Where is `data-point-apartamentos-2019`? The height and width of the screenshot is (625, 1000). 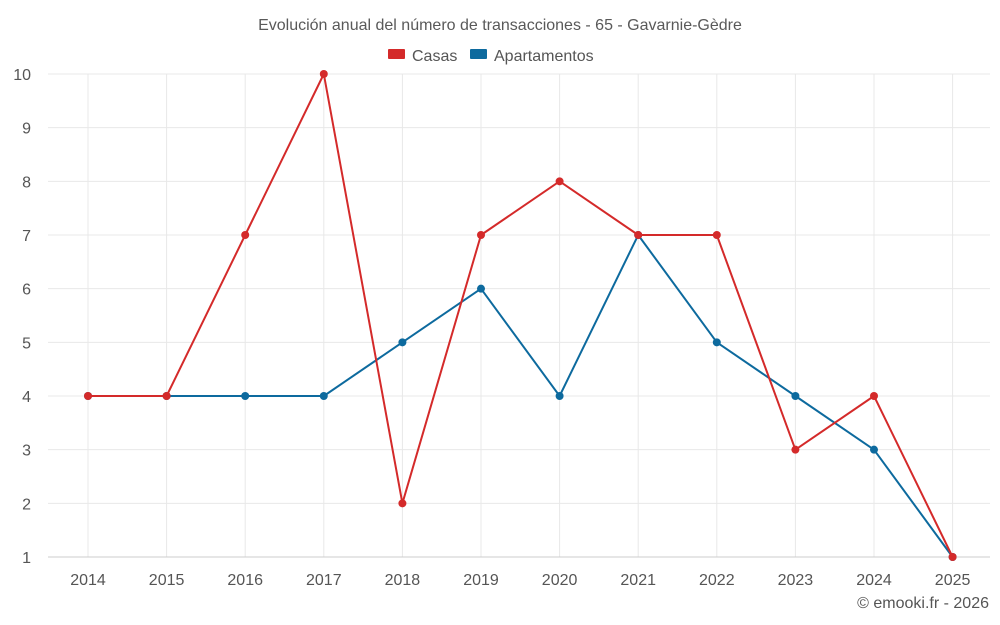
data-point-apartamentos-2019 is located at coordinates (481, 288).